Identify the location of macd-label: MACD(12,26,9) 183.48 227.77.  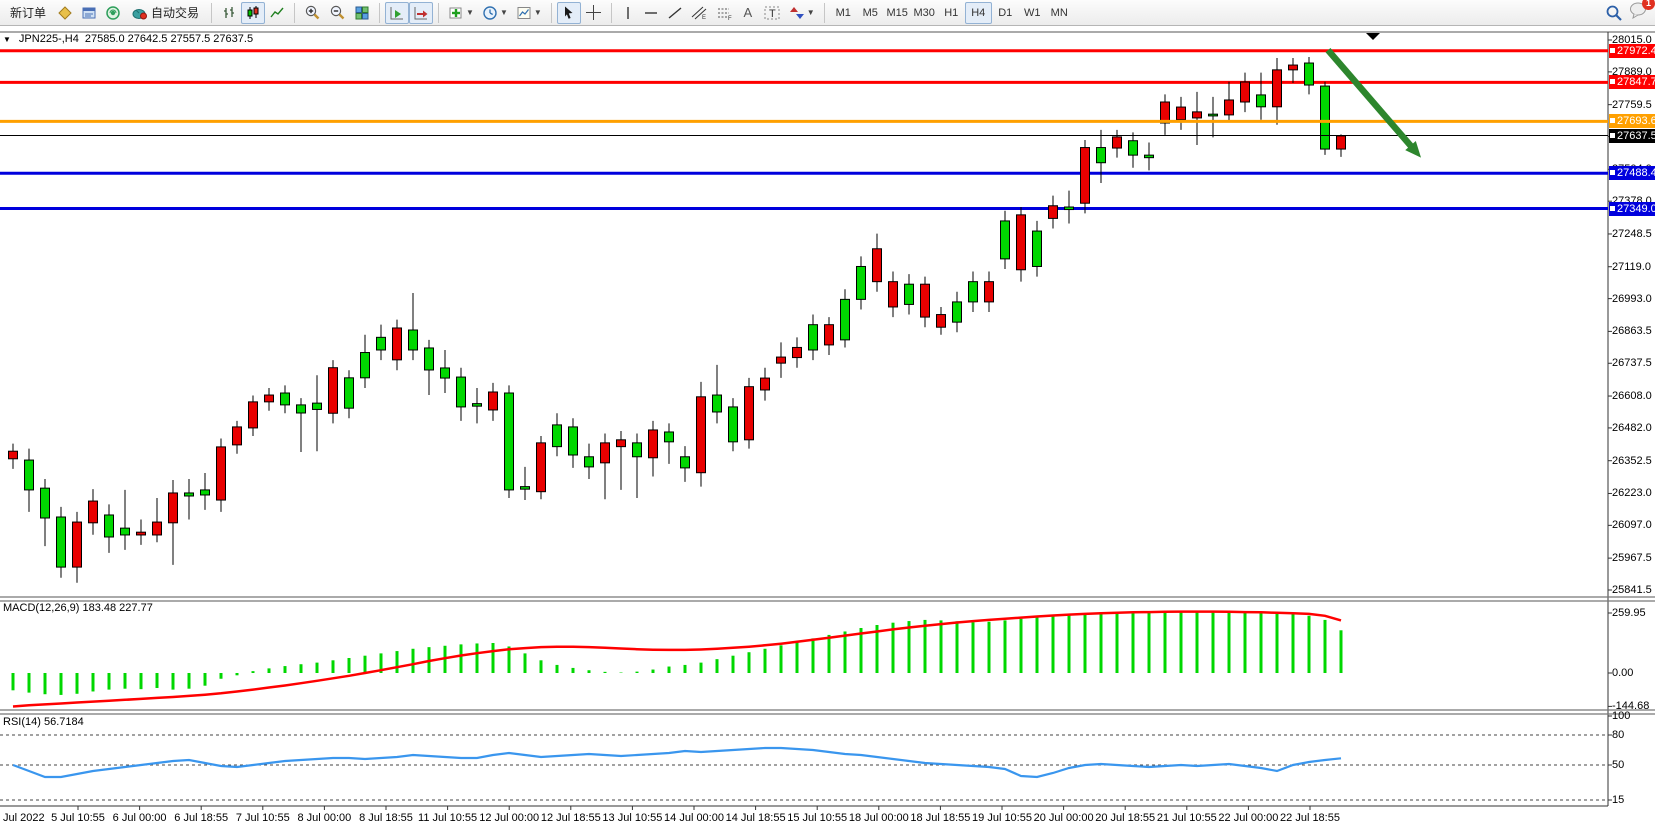
(78, 608).